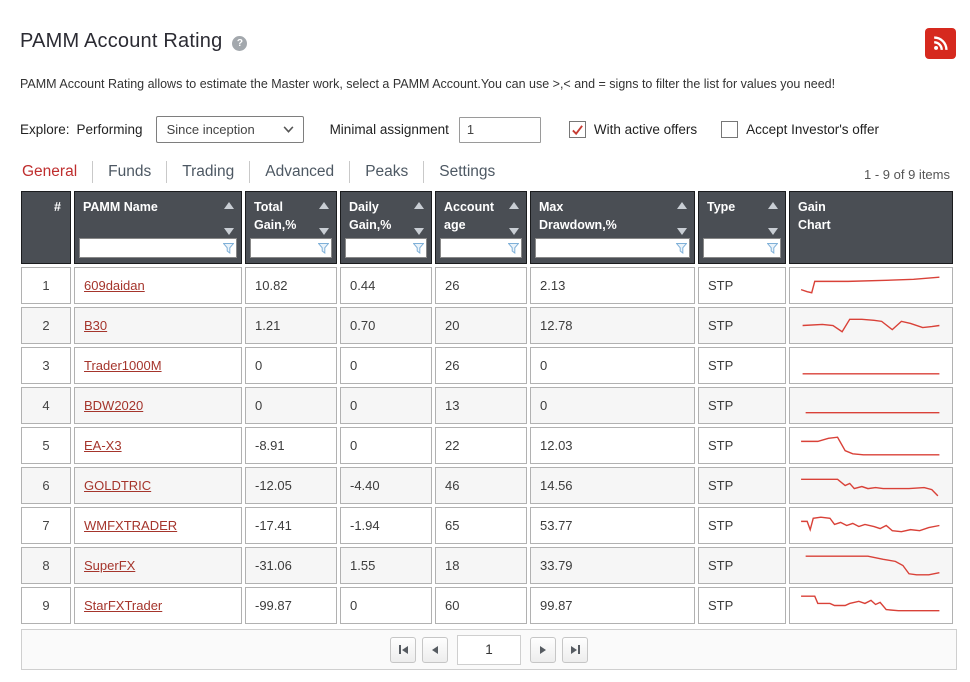 The image size is (970, 682). I want to click on table-row: 6 GOLDTRIC -12.05 -4.40 46 14.56 STP, so click(487, 485).